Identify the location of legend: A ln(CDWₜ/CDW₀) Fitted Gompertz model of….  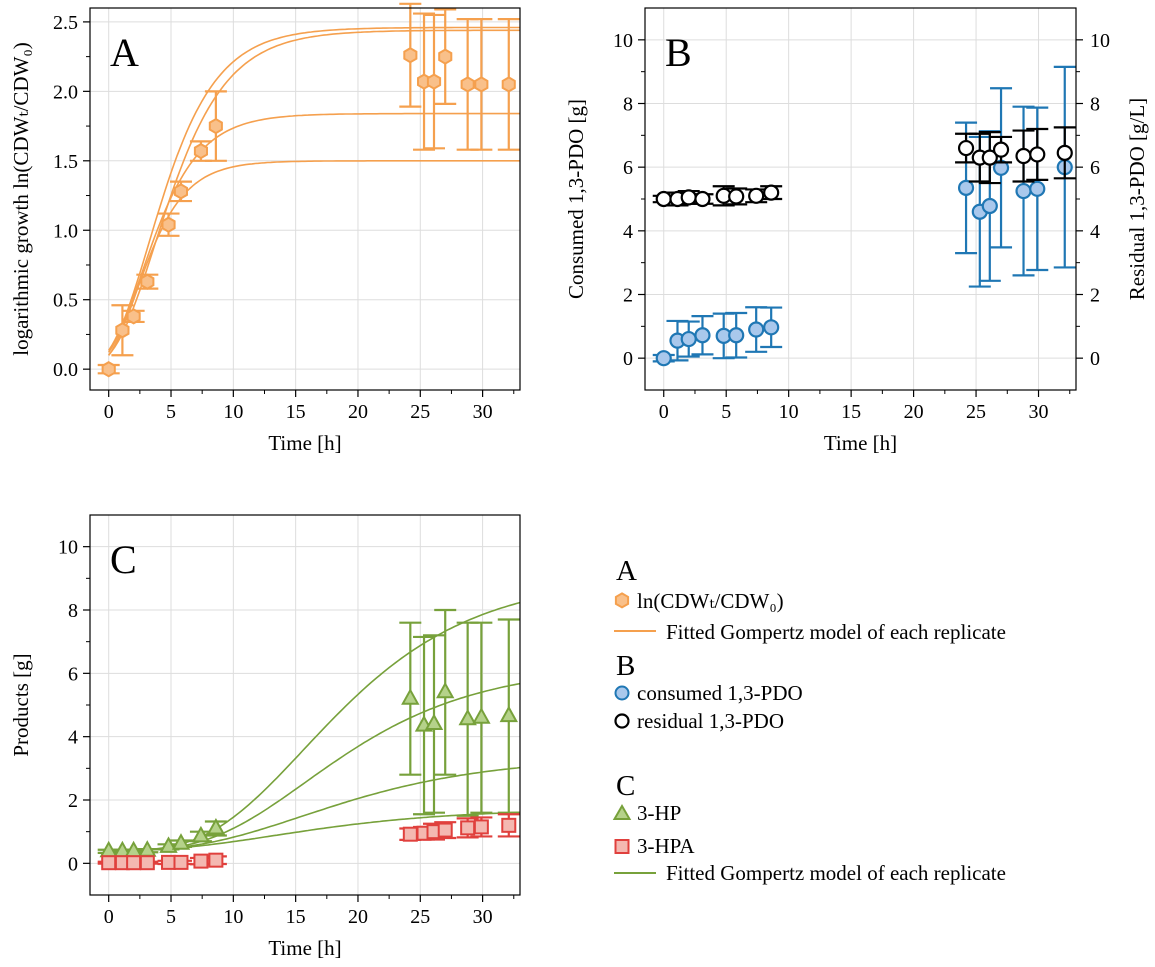
(809, 720).